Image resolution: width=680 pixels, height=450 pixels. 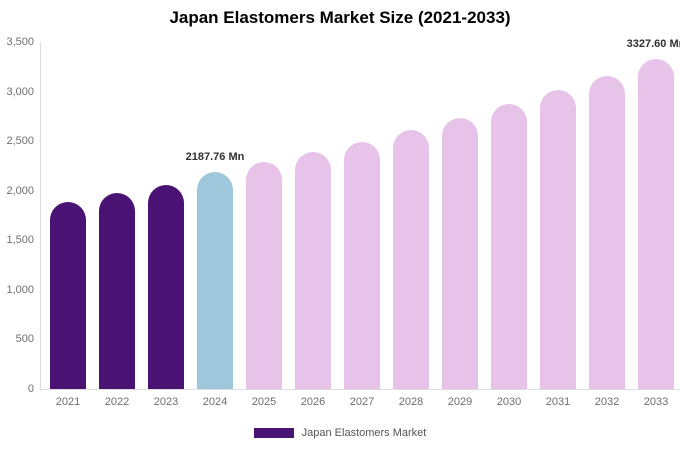 What do you see at coordinates (20, 42) in the screenshot?
I see `y-axis-tick-label: 3,500` at bounding box center [20, 42].